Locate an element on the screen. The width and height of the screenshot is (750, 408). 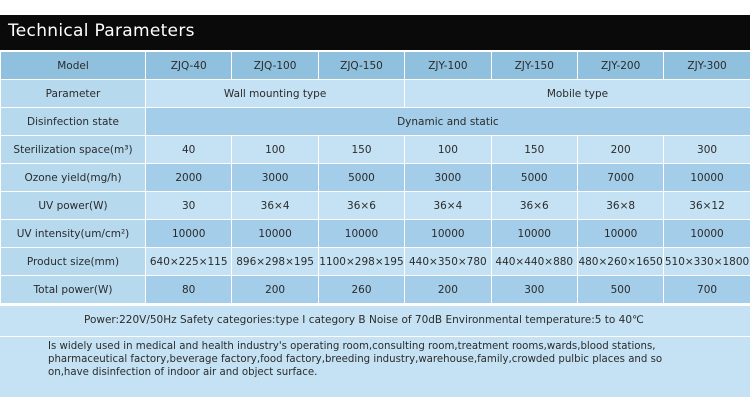
model-cell: ZJY-300 is located at coordinates (706, 65).